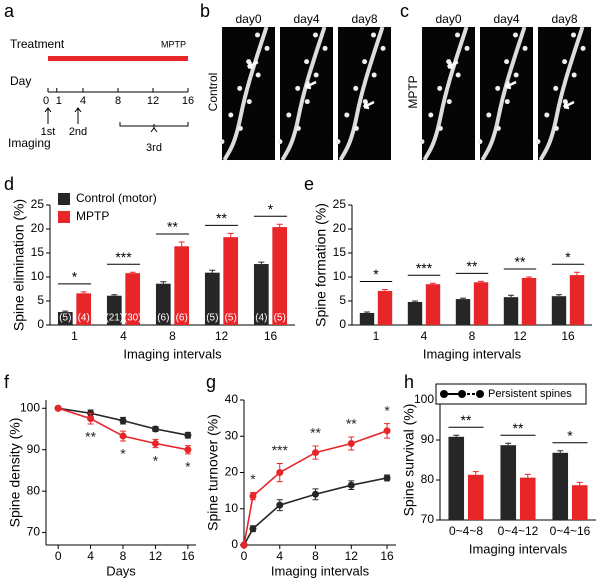 The image size is (600, 583). I want to click on panel-letter: c, so click(404, 11).